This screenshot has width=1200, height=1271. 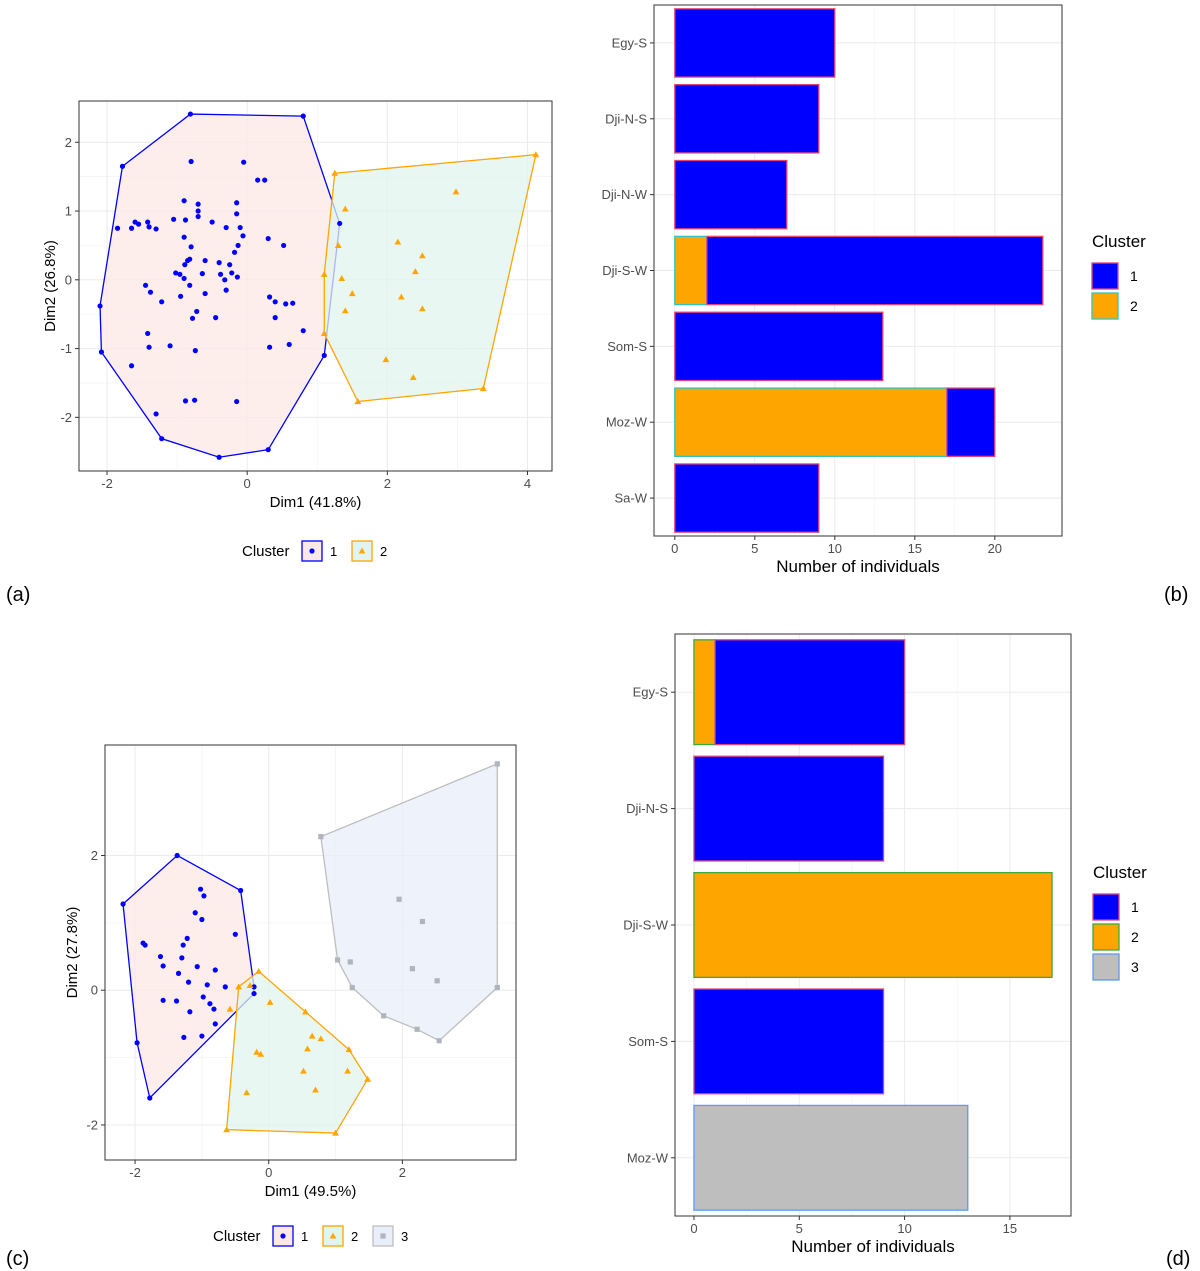 I want to click on plot-frame, so click(x=310, y=952).